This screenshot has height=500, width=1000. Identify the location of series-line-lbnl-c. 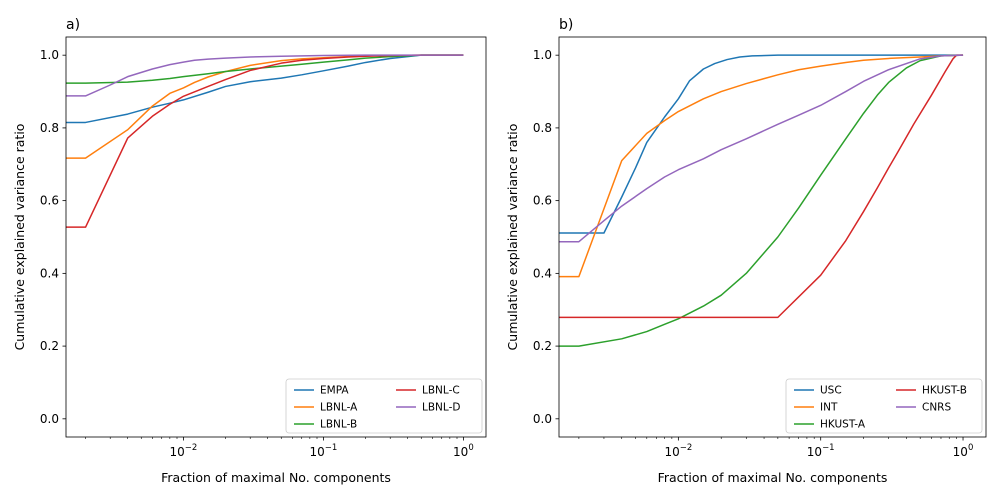
(265, 141).